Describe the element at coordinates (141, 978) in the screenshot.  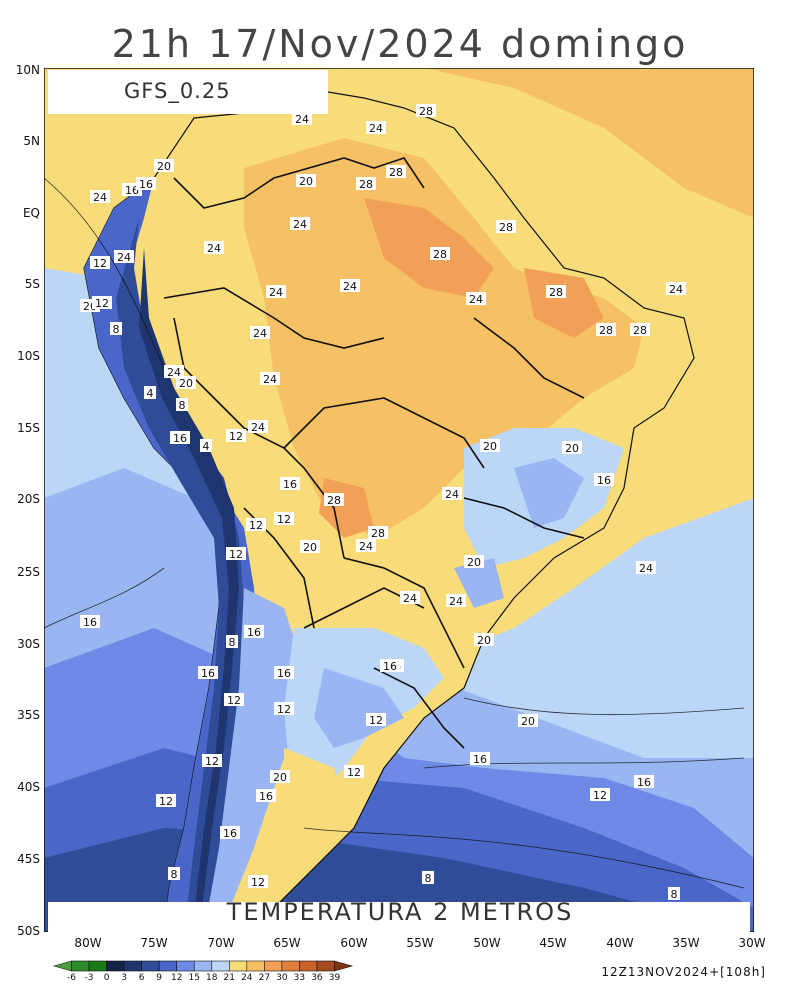
I see `colorbar-tick-label: 6` at that location.